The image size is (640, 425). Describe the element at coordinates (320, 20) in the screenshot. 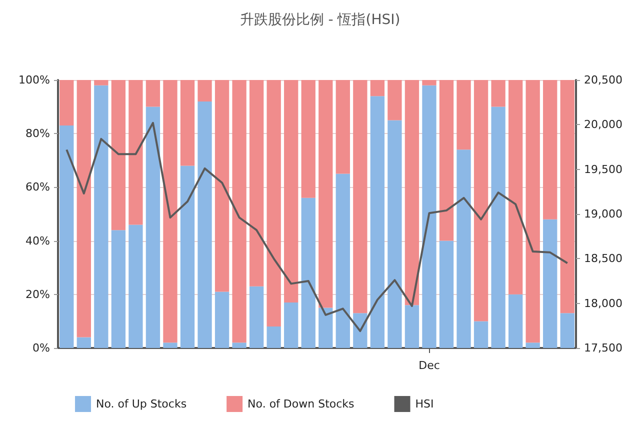

I see `chart-title: 升跌股份比例 - 恆指(HSI)` at that location.